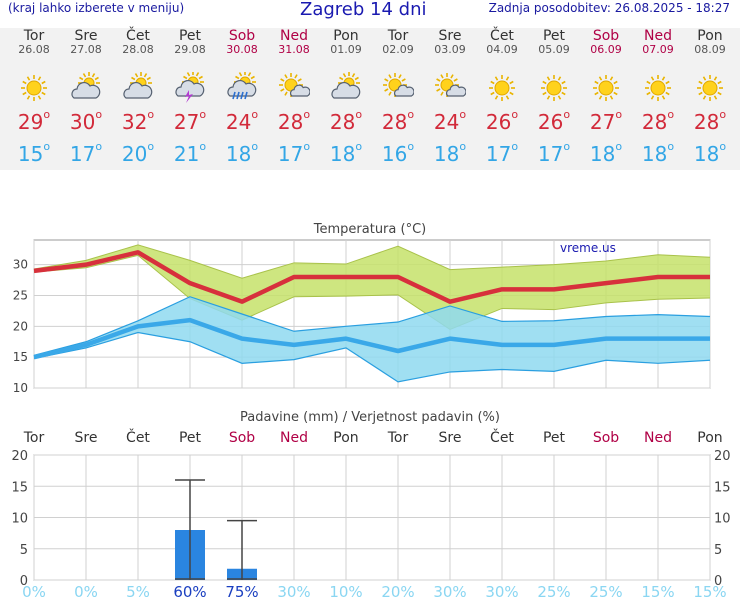 This screenshot has height=600, width=740. What do you see at coordinates (24, 581) in the screenshot?
I see `y-tick-label-left: 0` at bounding box center [24, 581].